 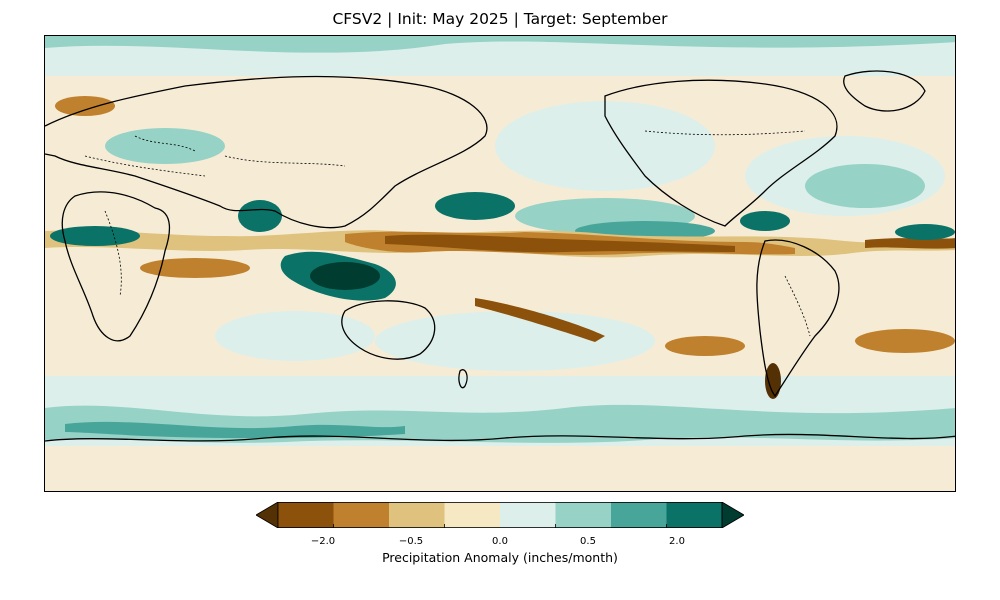 I want to click on patagonia-dry, so click(x=773, y=381).